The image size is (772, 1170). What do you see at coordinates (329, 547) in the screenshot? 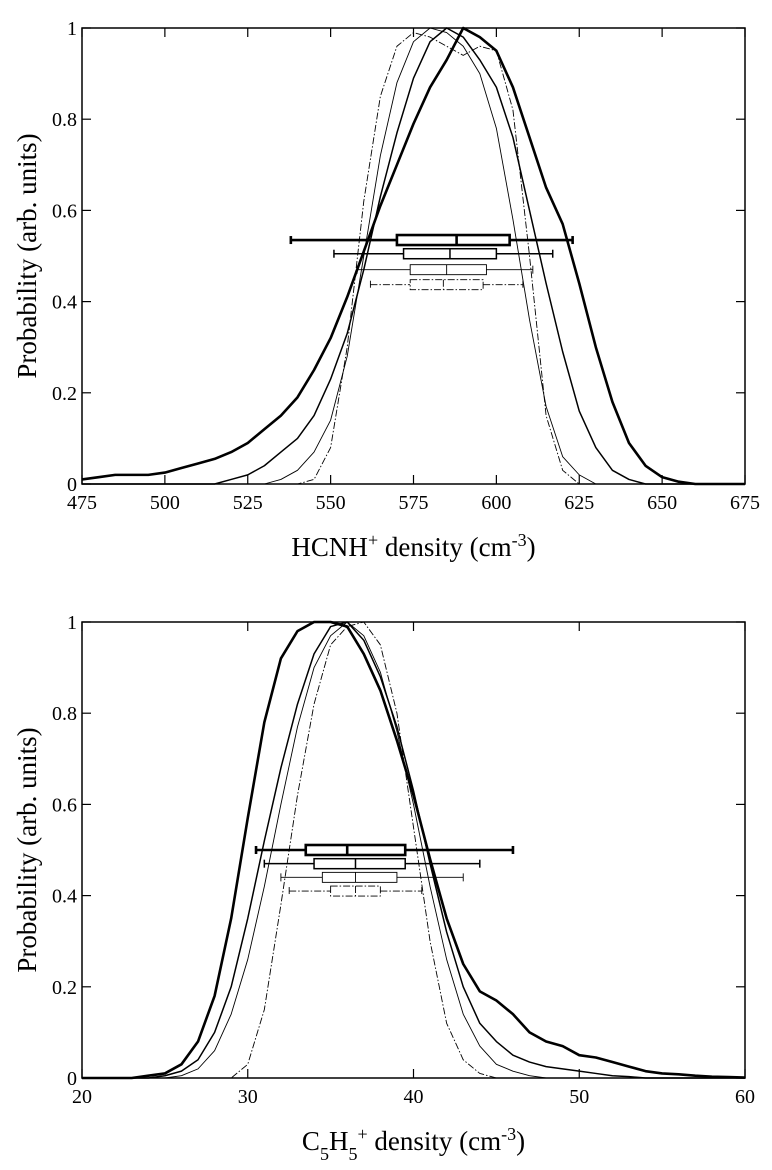
I see `x-axis-label-part: HCNH` at bounding box center [329, 547].